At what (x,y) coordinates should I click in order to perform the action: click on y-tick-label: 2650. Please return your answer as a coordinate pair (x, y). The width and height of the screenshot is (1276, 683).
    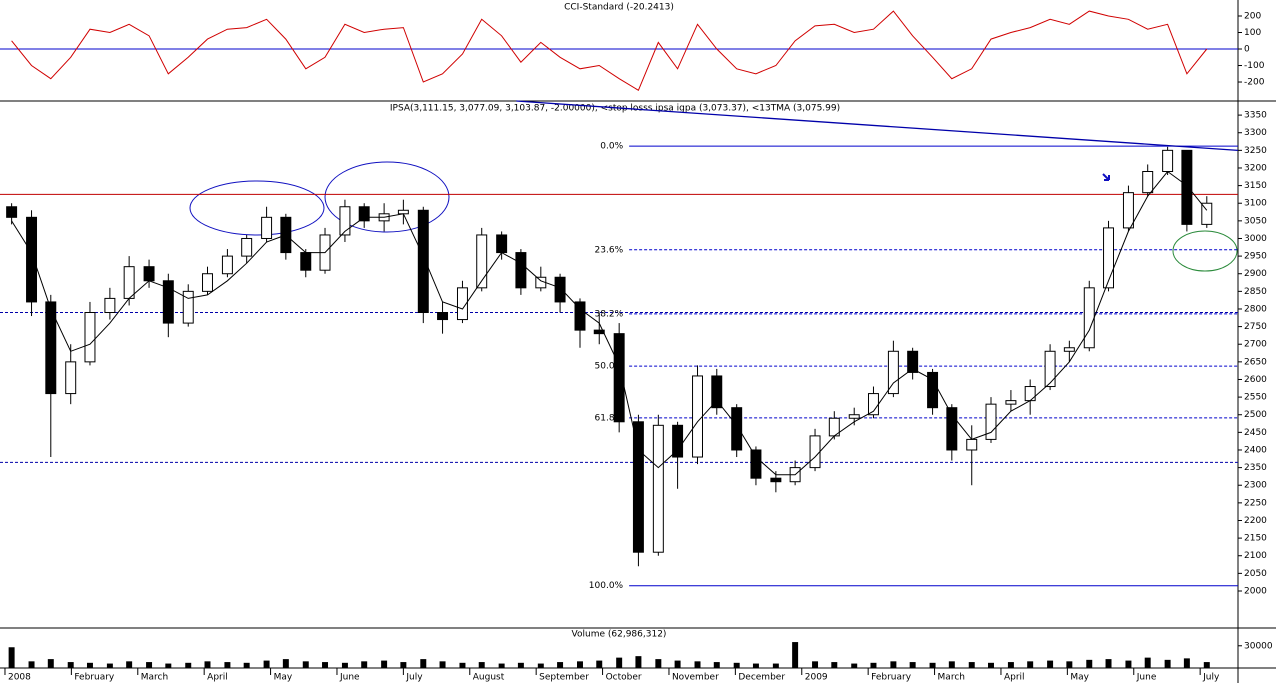
    Looking at the image, I should click on (1255, 362).